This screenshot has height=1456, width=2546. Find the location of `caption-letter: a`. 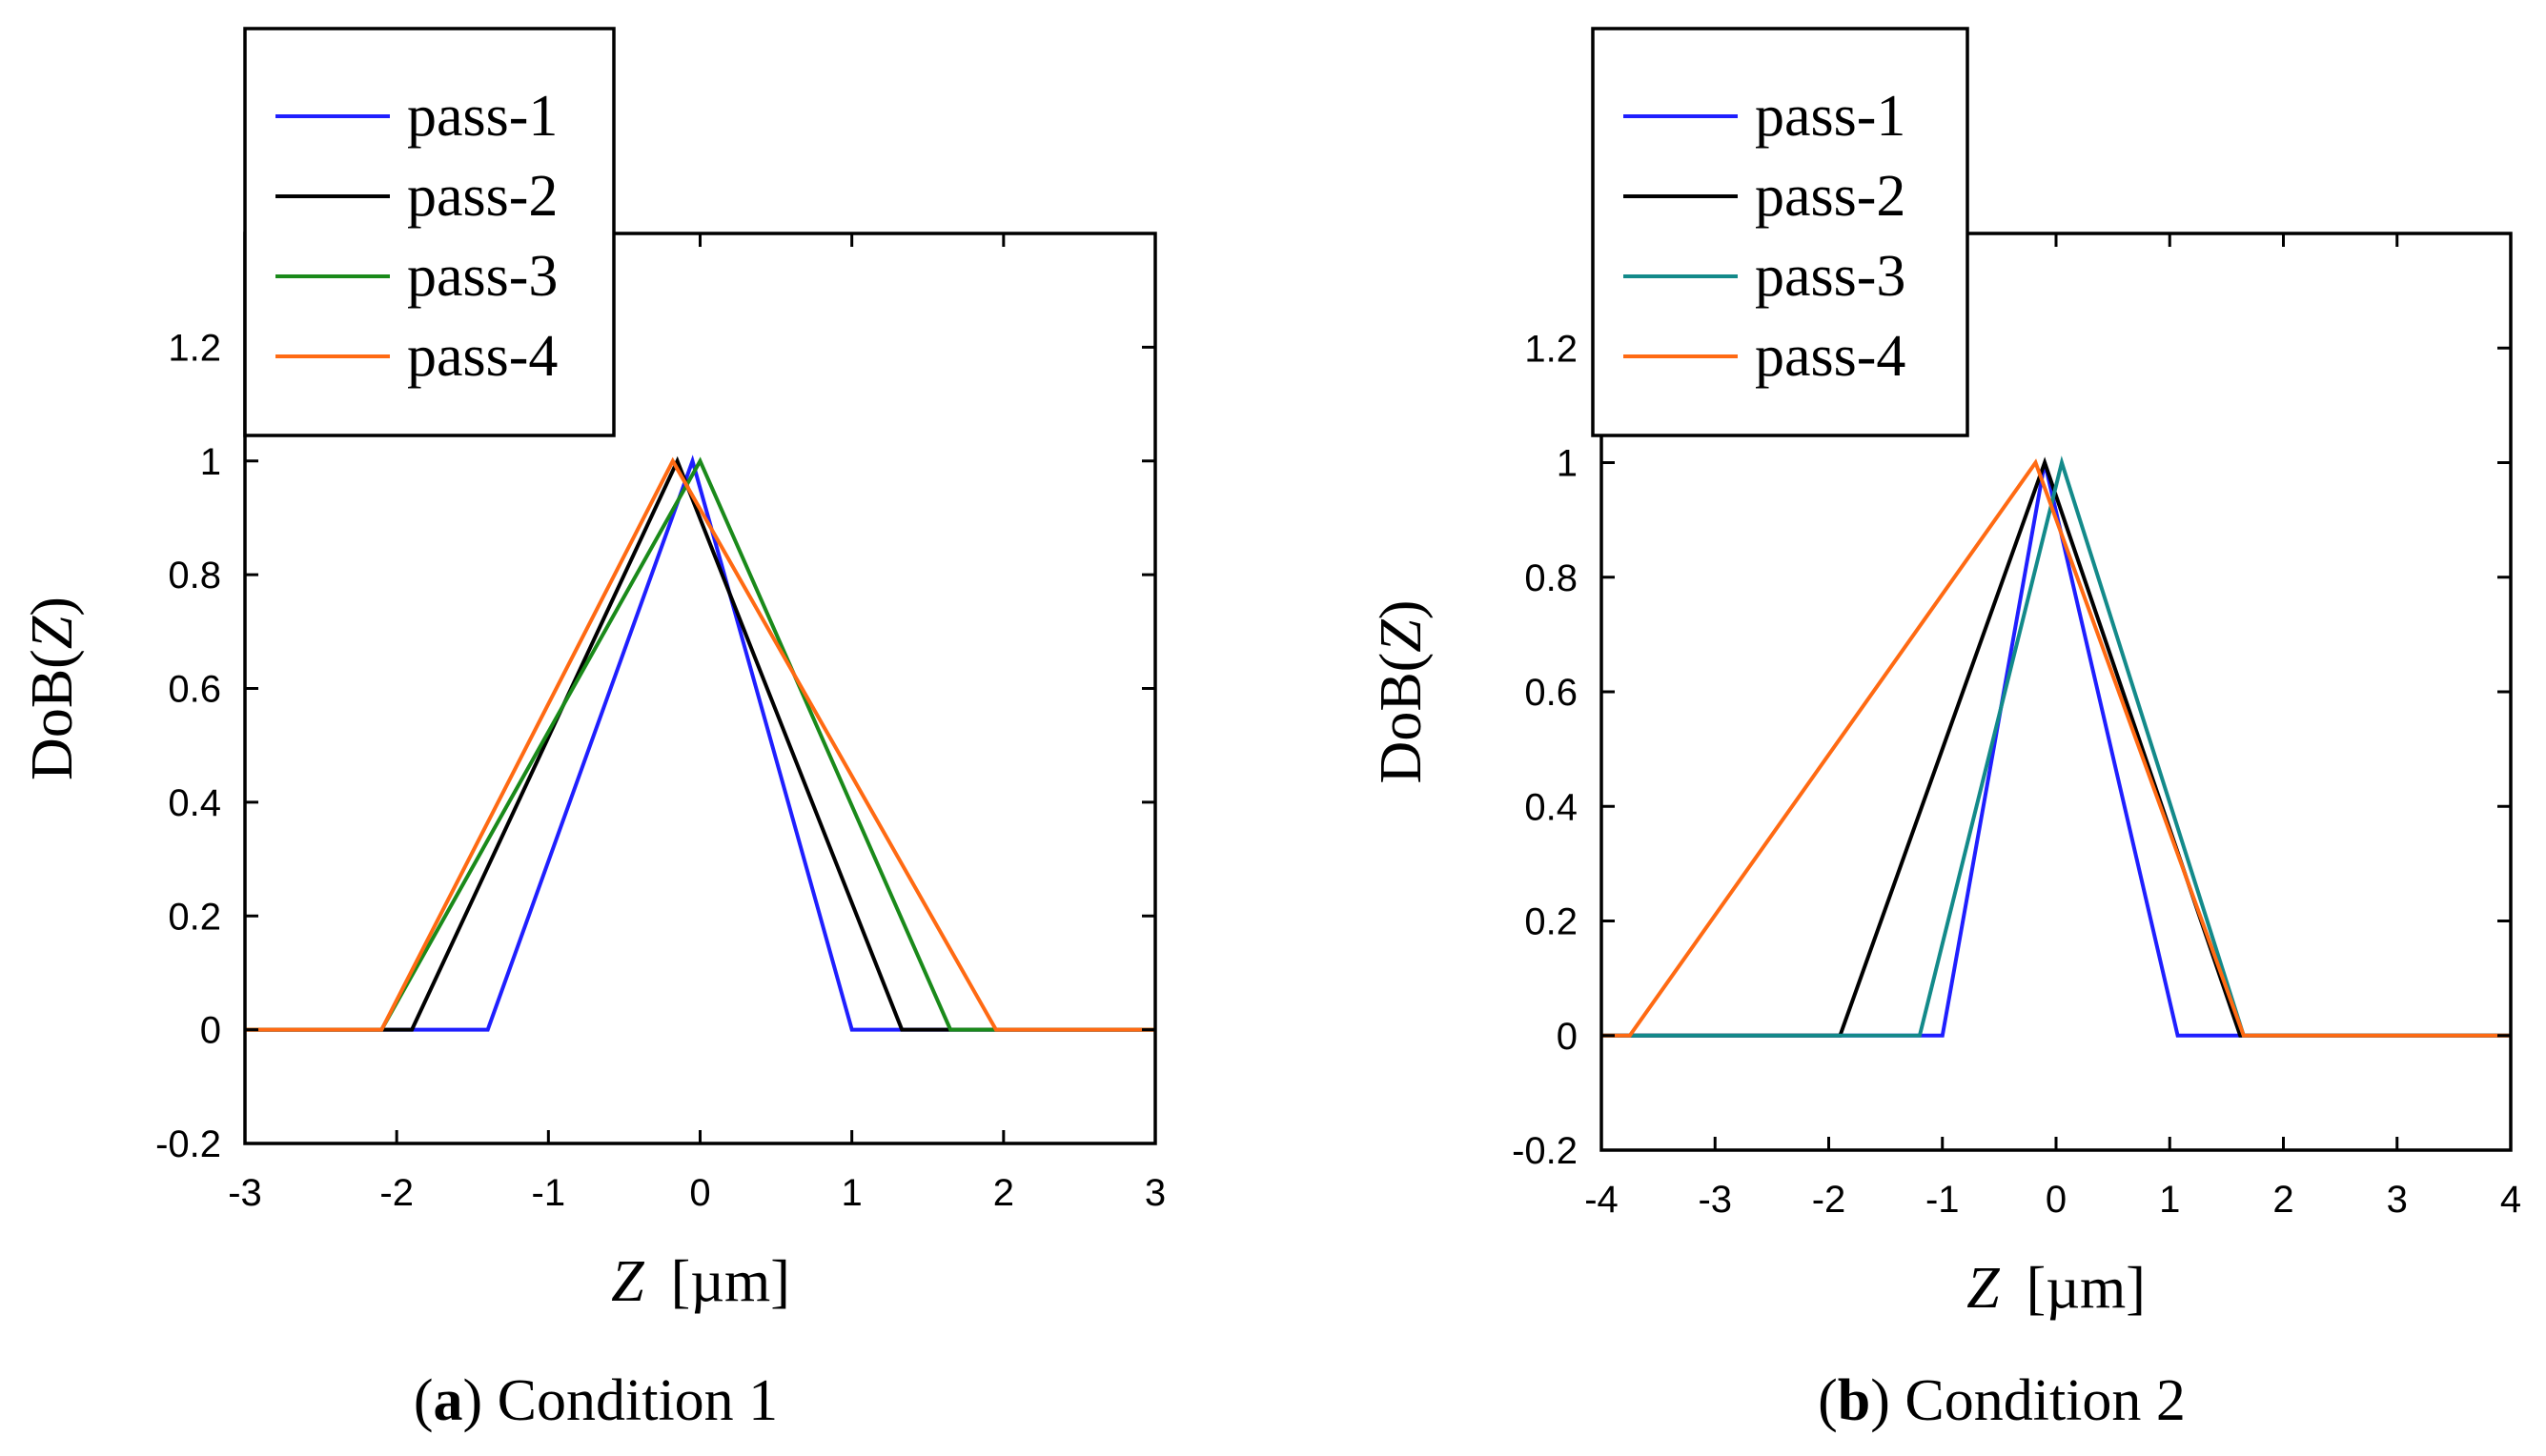

caption-letter: a is located at coordinates (447, 1401).